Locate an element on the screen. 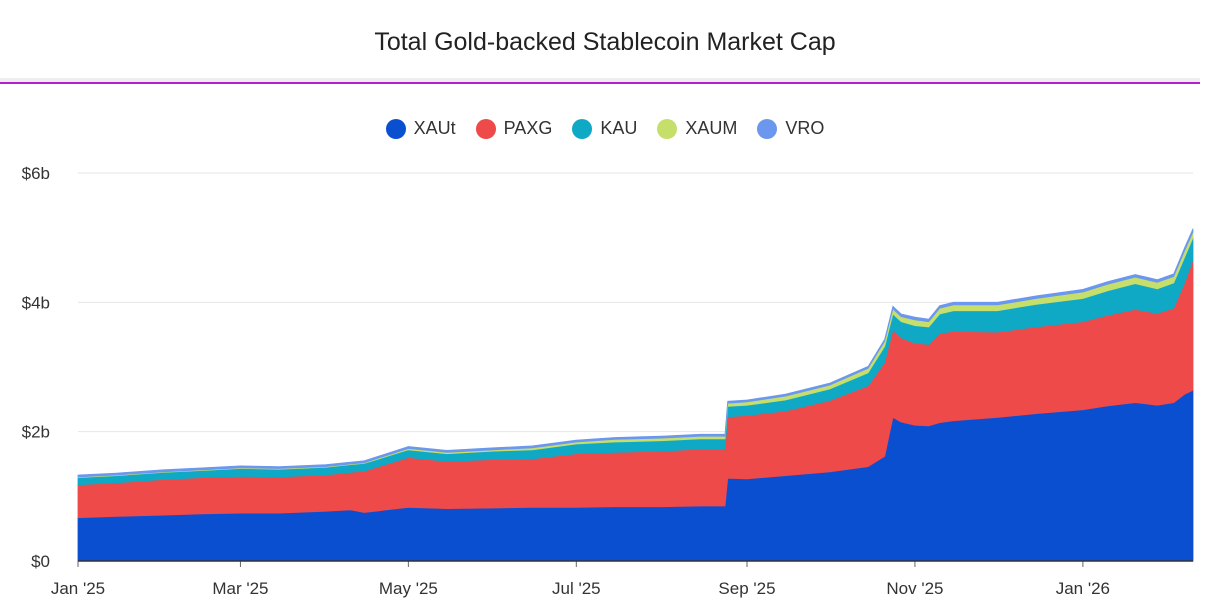  legend-item-xaum: XAUM is located at coordinates (697, 128).